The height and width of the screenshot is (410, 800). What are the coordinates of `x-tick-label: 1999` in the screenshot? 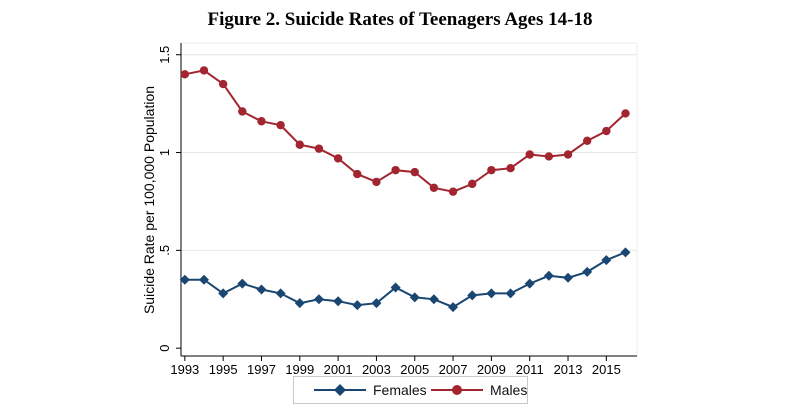 It's located at (299, 369).